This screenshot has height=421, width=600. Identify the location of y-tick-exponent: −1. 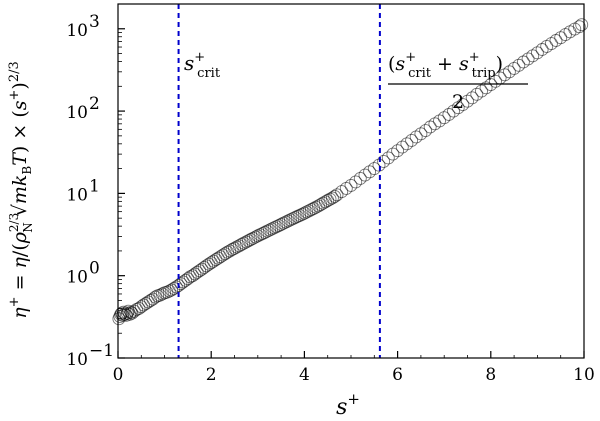
(101, 351).